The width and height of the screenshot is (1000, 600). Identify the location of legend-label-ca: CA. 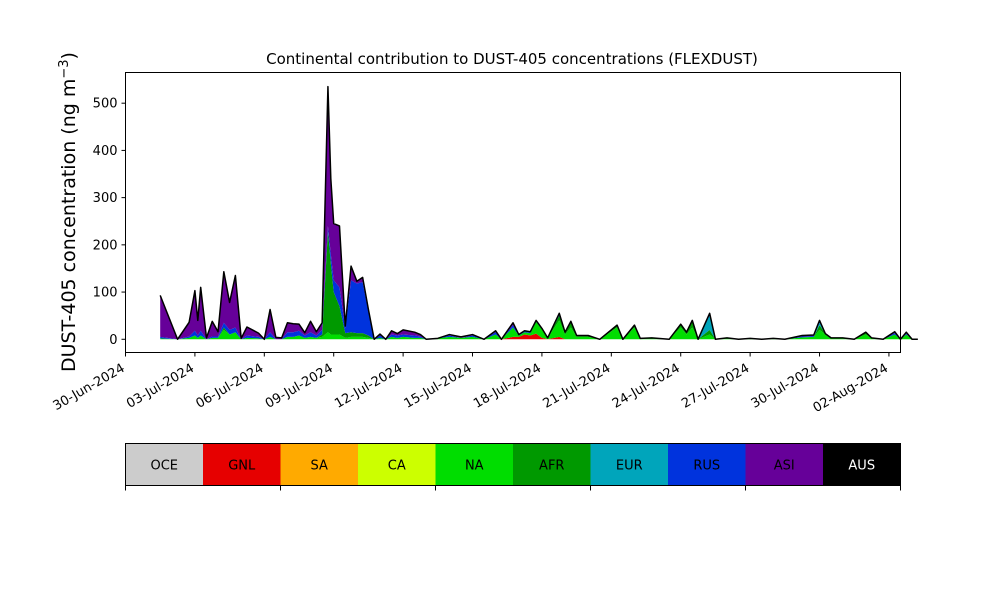
(397, 466).